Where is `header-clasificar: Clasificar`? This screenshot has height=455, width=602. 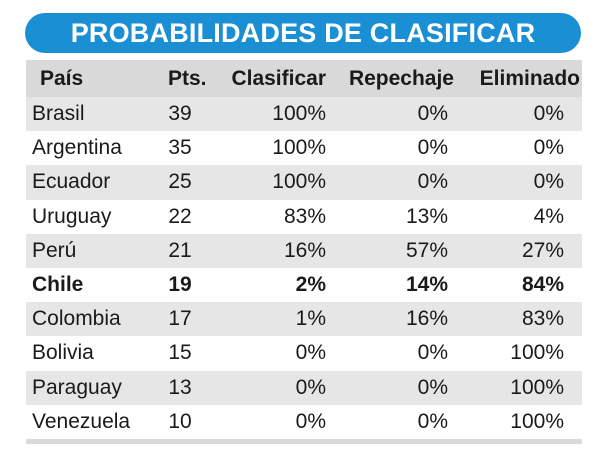
header-clasificar: Clasificar is located at coordinates (278, 78).